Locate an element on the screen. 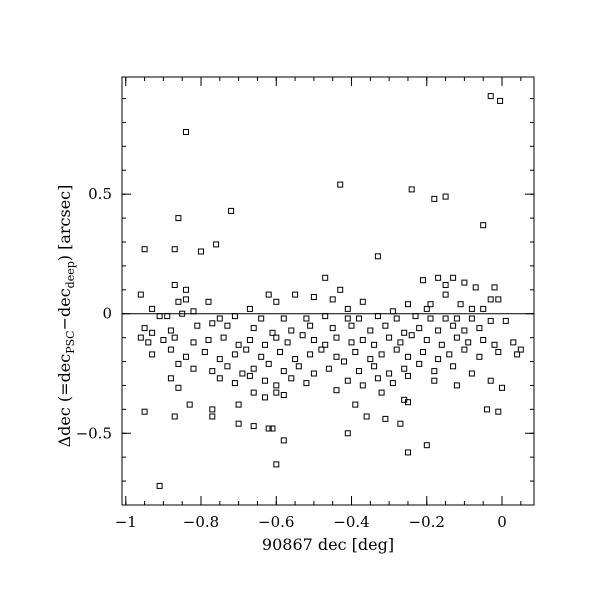 The width and height of the screenshot is (611, 611). y-axis-label: Δdec (=decPSC−decdeep) [arcsec] is located at coordinates (66, 316).